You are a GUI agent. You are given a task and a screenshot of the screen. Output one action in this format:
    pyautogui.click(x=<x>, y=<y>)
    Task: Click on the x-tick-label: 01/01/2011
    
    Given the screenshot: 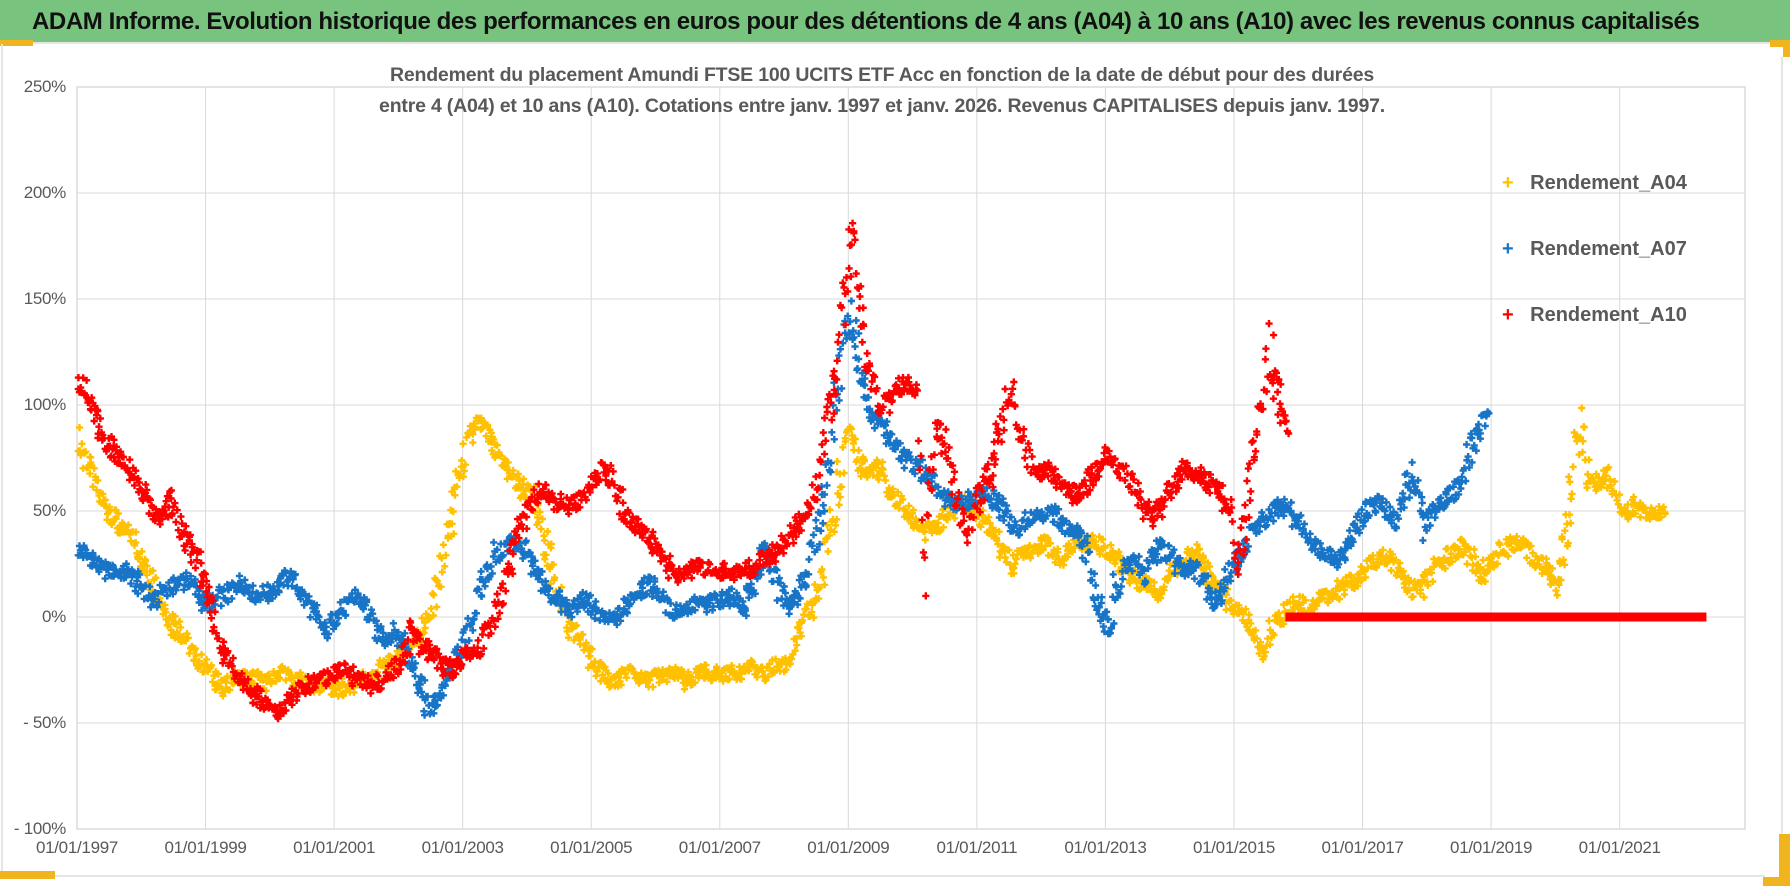 What is the action you would take?
    pyautogui.click(x=977, y=847)
    